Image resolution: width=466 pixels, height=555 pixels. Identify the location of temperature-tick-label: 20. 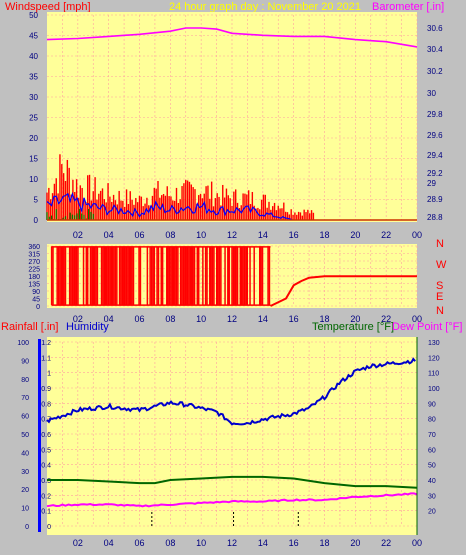
(432, 512).